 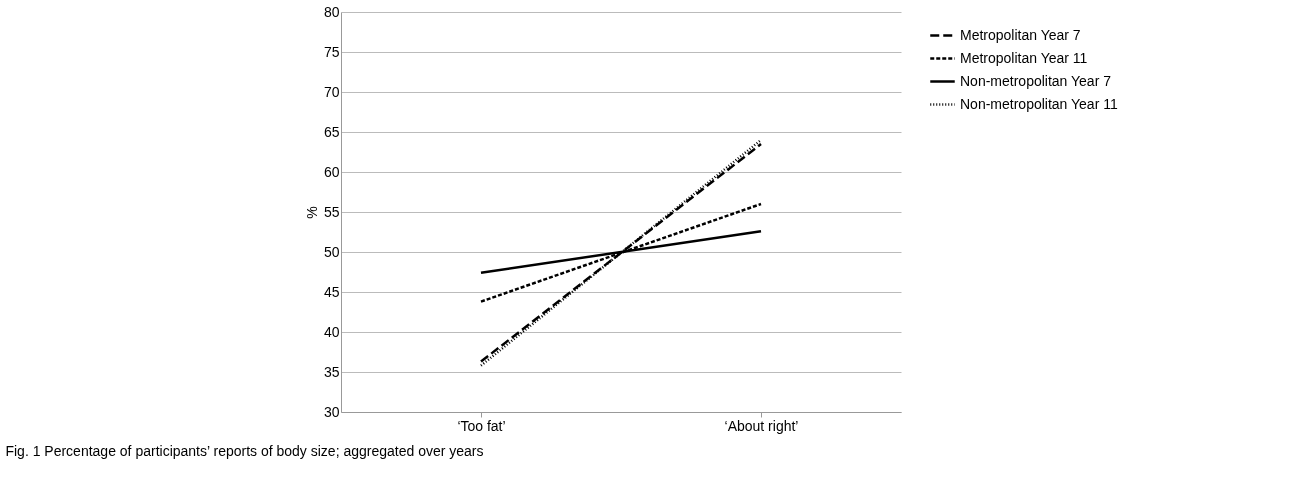 I want to click on y-tick-label: 70, so click(x=331, y=91).